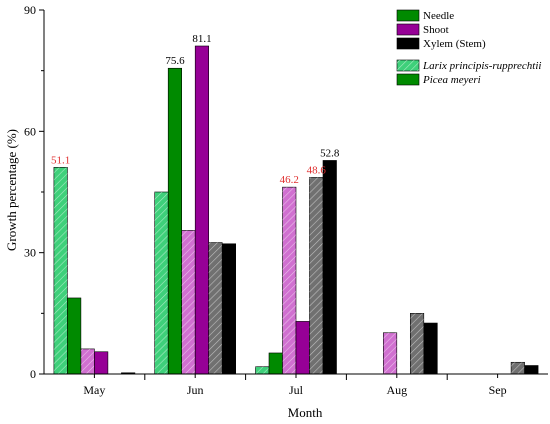 This screenshot has width=550, height=424. I want to click on x-tick-label-sep: Sep, so click(498, 390).